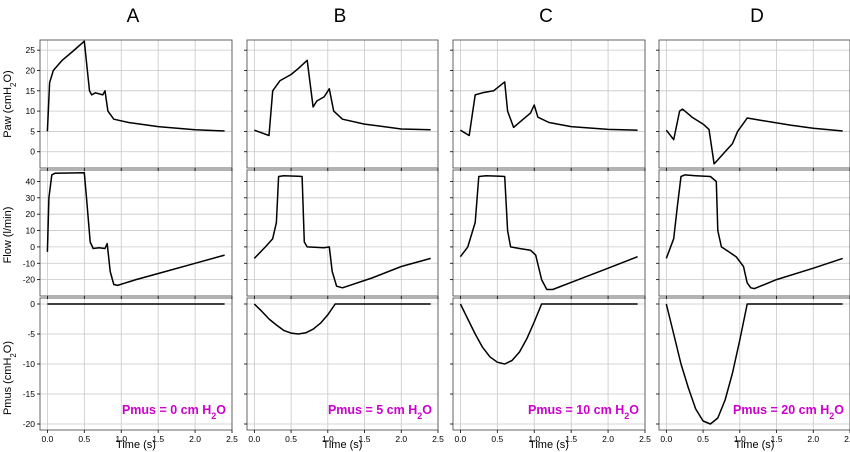  Describe the element at coordinates (135, 86) in the screenshot. I see `paw-line-a` at that location.